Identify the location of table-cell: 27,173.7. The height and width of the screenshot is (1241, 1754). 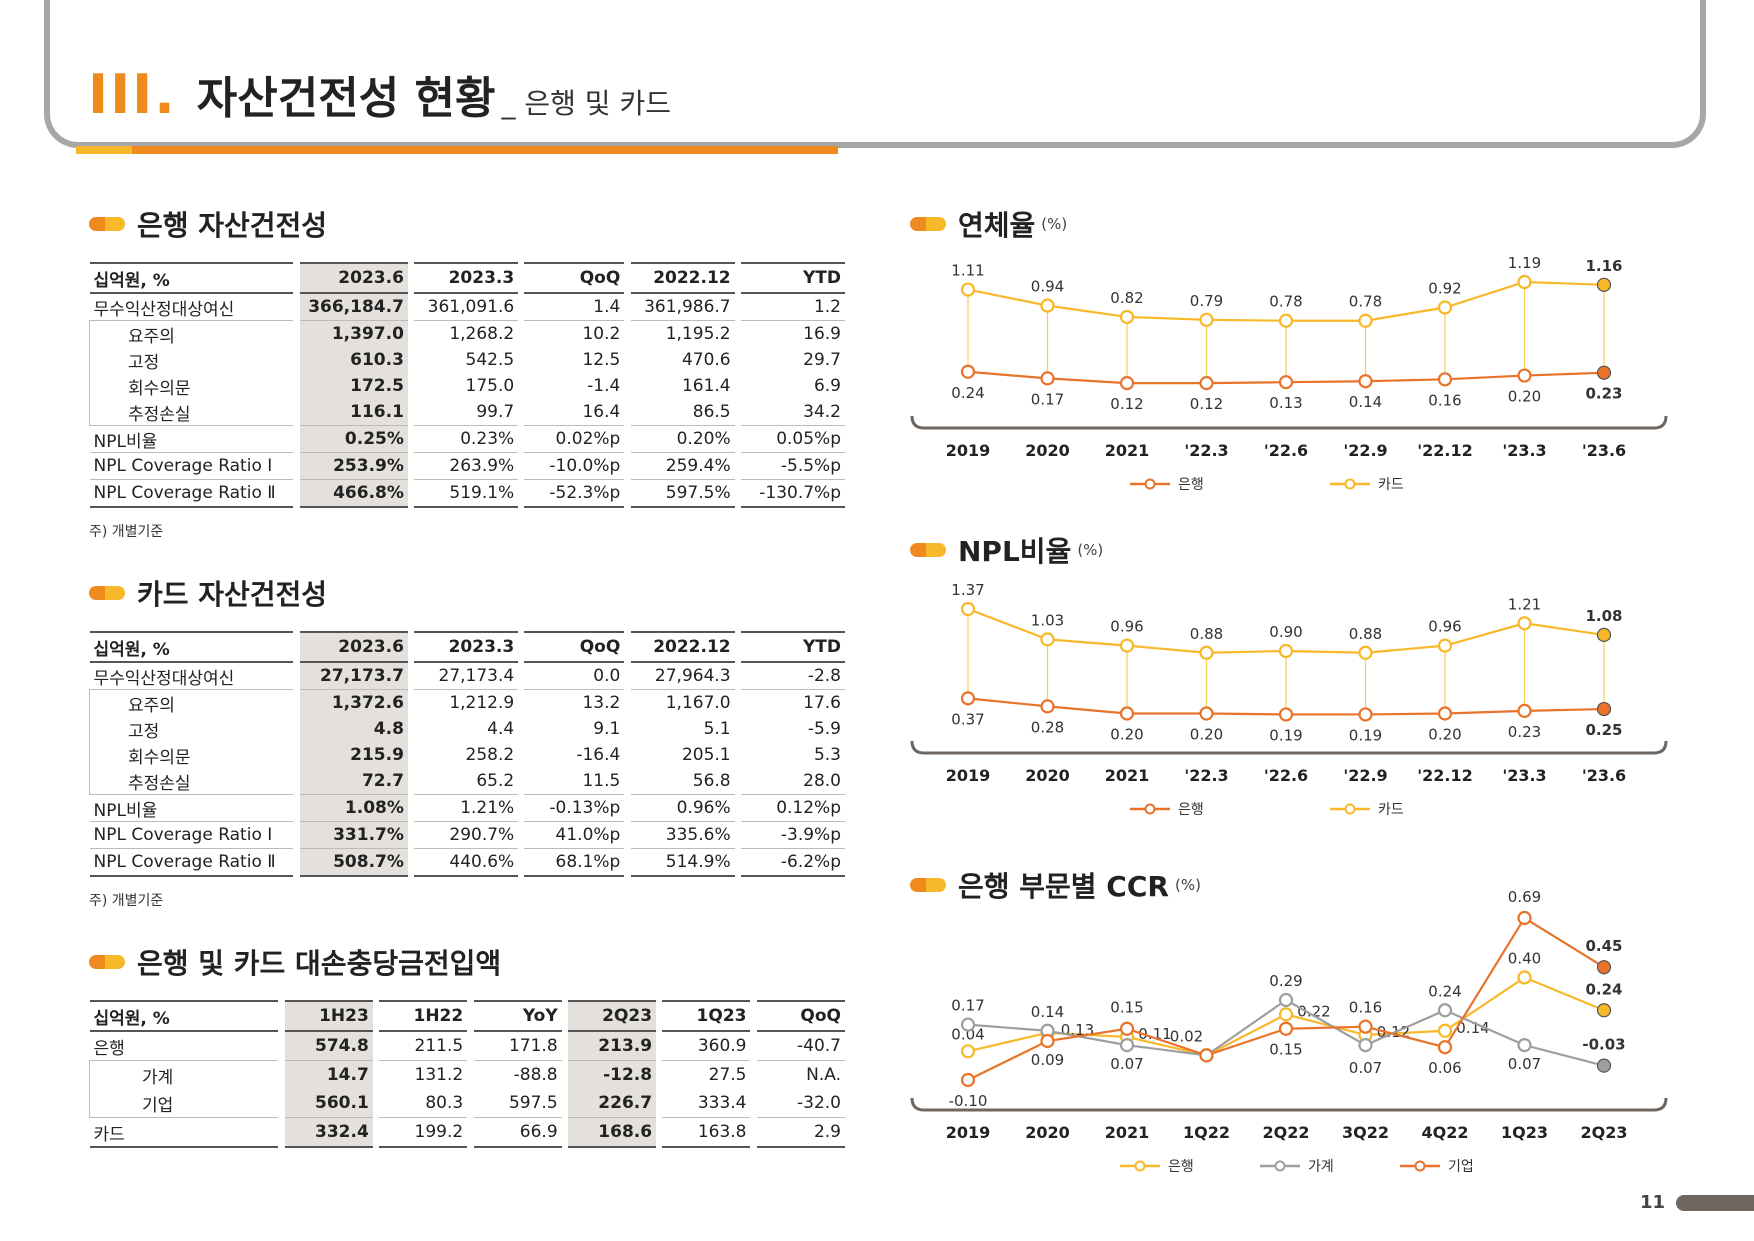
(353, 676).